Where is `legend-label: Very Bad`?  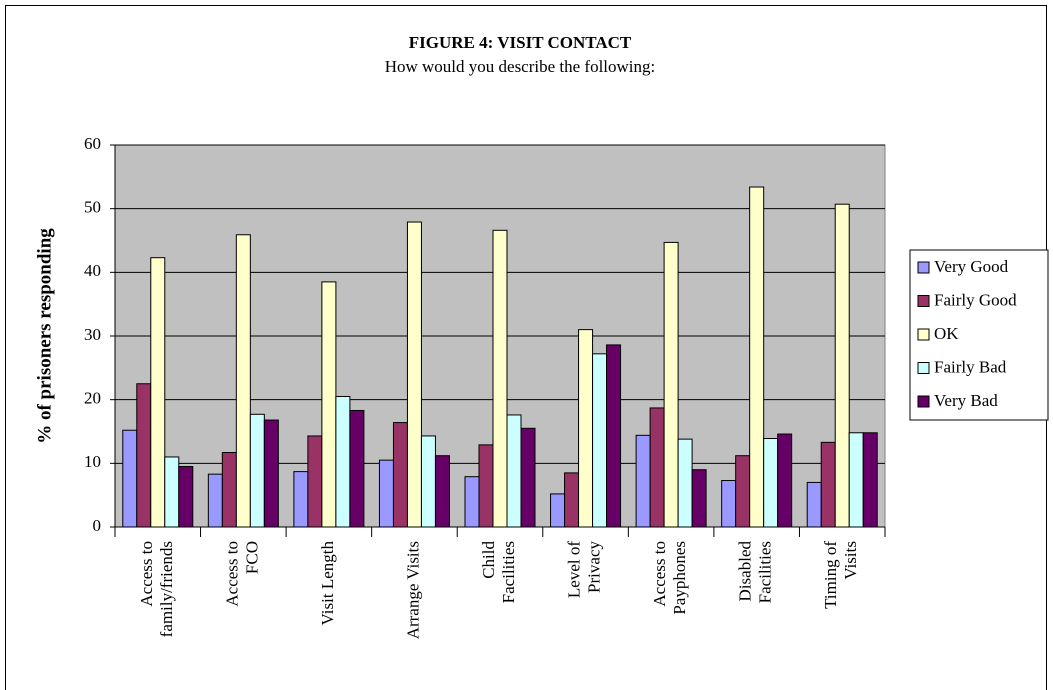 legend-label: Very Bad is located at coordinates (966, 400).